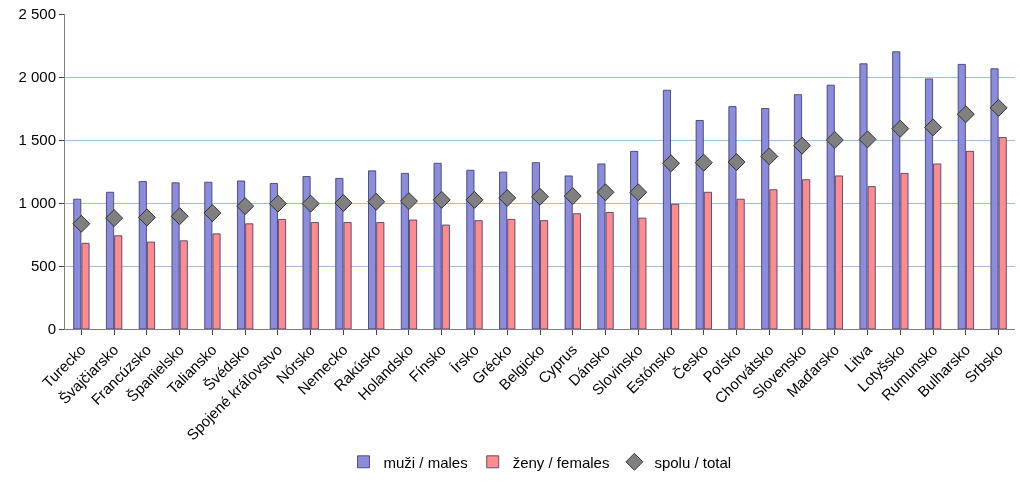 The image size is (1020, 483). Describe the element at coordinates (37, 14) in the screenshot. I see `y-tick-label: 2 500` at that location.